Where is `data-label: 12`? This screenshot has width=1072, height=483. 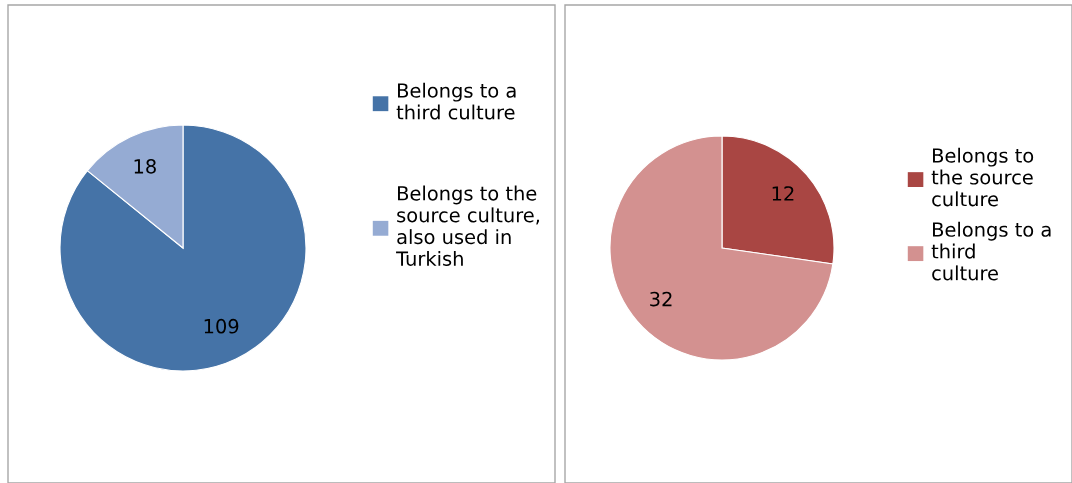
data-label: 12 is located at coordinates (783, 193).